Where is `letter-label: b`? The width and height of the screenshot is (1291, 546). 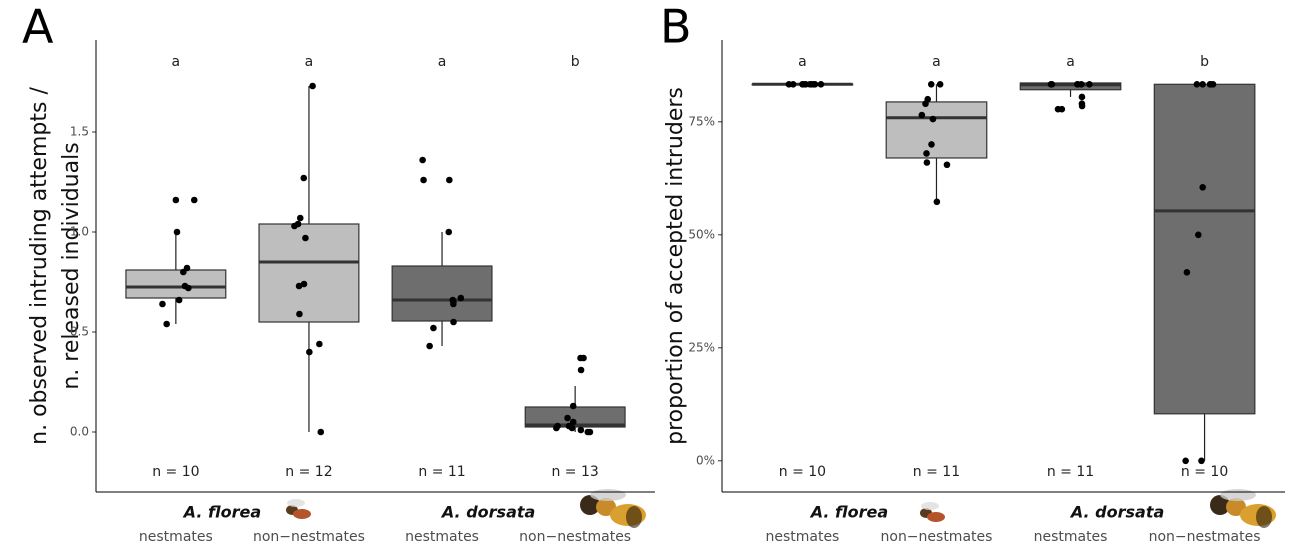
letter-label: b is located at coordinates (575, 62).